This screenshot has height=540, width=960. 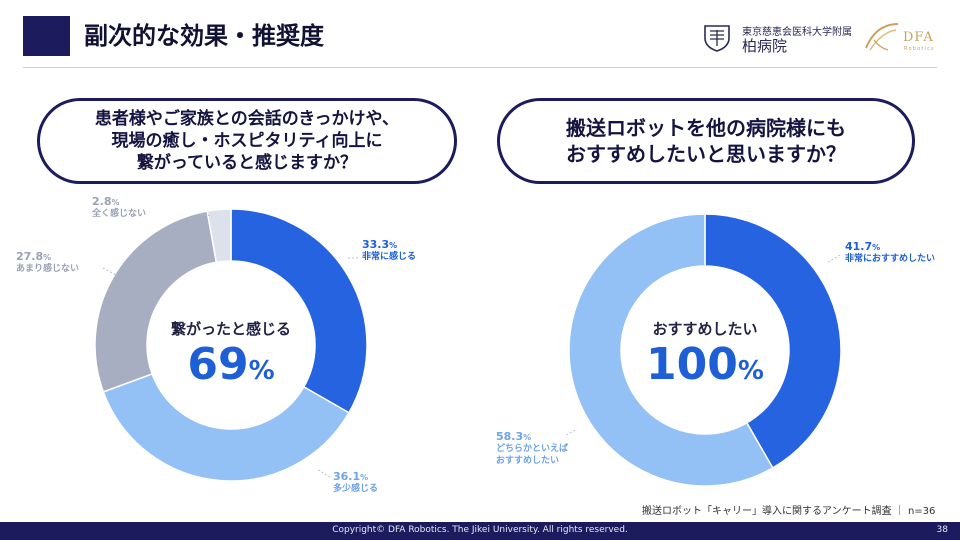 I want to click on data-label-value: 2.8, so click(x=102, y=201).